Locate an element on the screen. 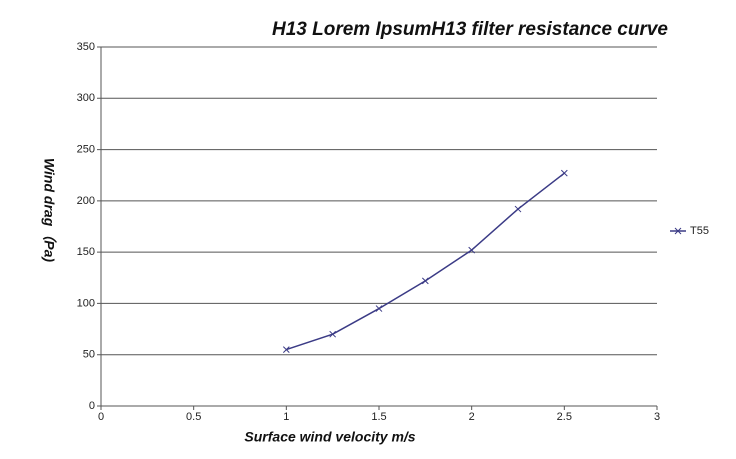 This screenshot has height=459, width=736. legend-marker is located at coordinates (678, 231).